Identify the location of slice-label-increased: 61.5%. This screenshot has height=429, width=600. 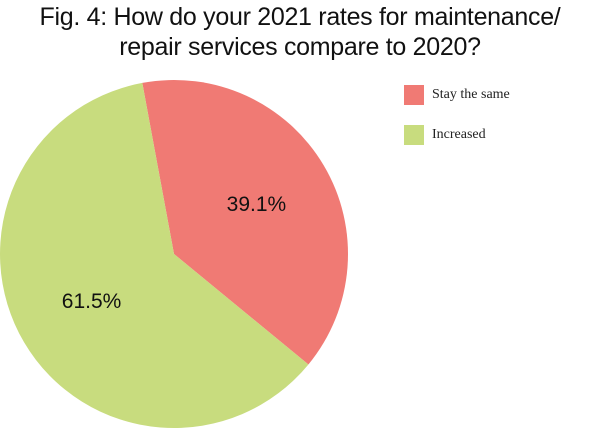
(92, 301).